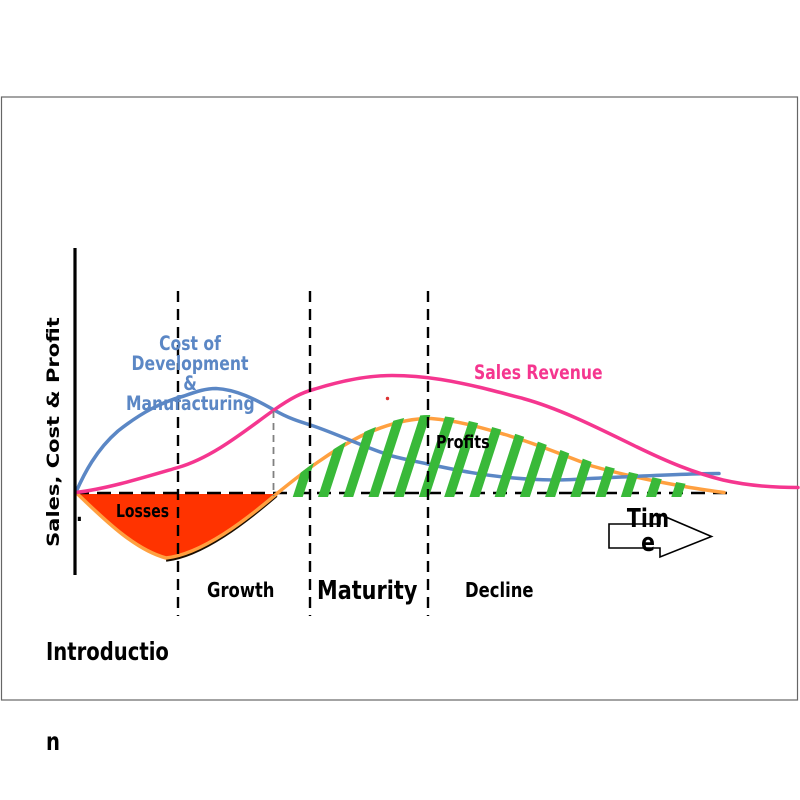  Describe the element at coordinates (107, 688) in the screenshot. I see `phase-label-introduction: Introductio n` at that location.